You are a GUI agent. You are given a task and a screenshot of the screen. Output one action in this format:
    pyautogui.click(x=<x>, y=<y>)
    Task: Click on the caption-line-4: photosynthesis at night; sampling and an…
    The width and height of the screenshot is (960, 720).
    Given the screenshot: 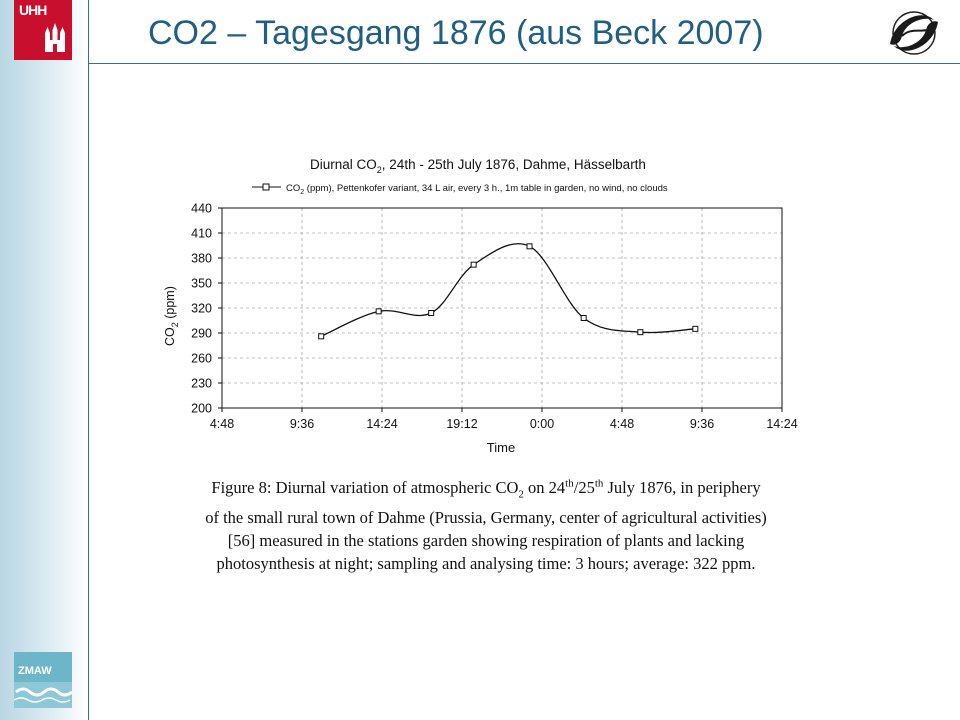 What is the action you would take?
    pyautogui.click(x=486, y=563)
    